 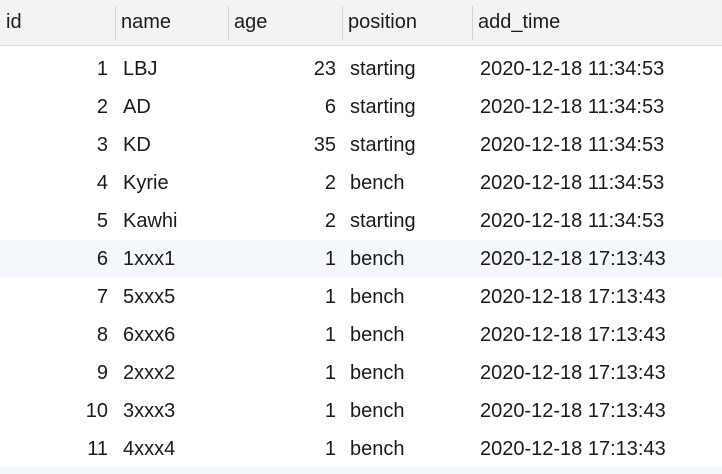 I want to click on cell-name: 4xxx4, so click(x=149, y=449).